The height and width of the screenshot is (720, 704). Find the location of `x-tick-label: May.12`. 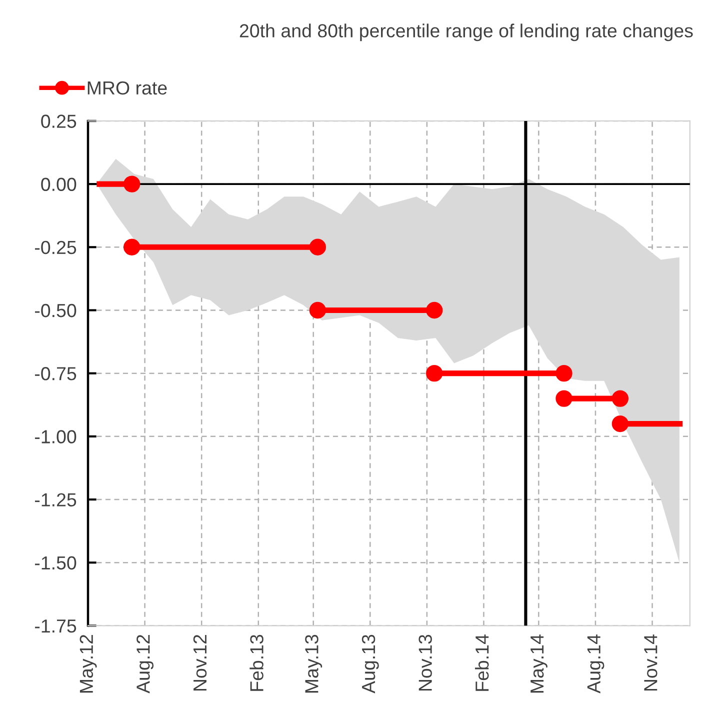

x-tick-label: May.12 is located at coordinates (88, 663).